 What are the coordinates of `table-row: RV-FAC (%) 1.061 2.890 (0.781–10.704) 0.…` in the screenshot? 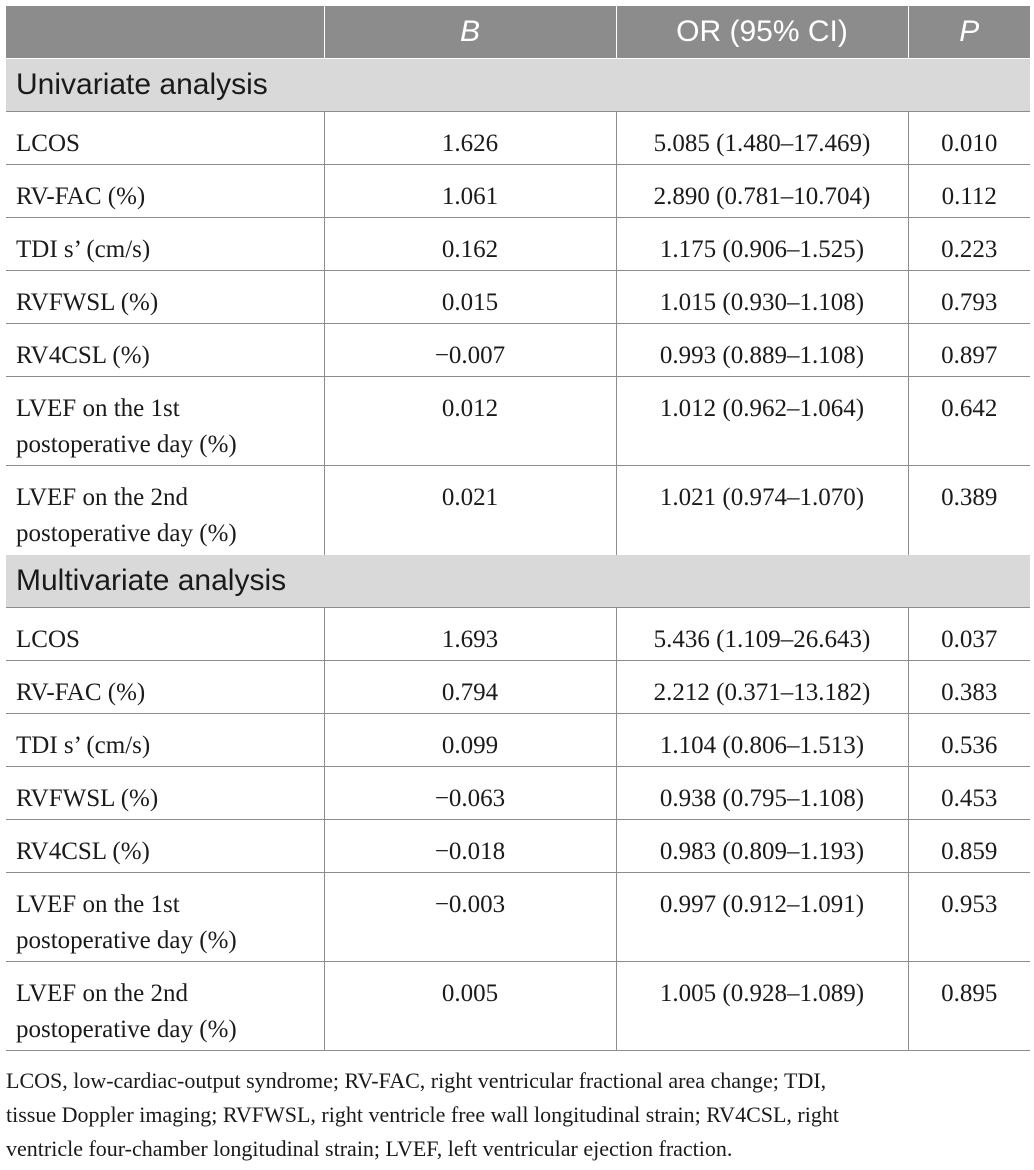 It's located at (518, 191).